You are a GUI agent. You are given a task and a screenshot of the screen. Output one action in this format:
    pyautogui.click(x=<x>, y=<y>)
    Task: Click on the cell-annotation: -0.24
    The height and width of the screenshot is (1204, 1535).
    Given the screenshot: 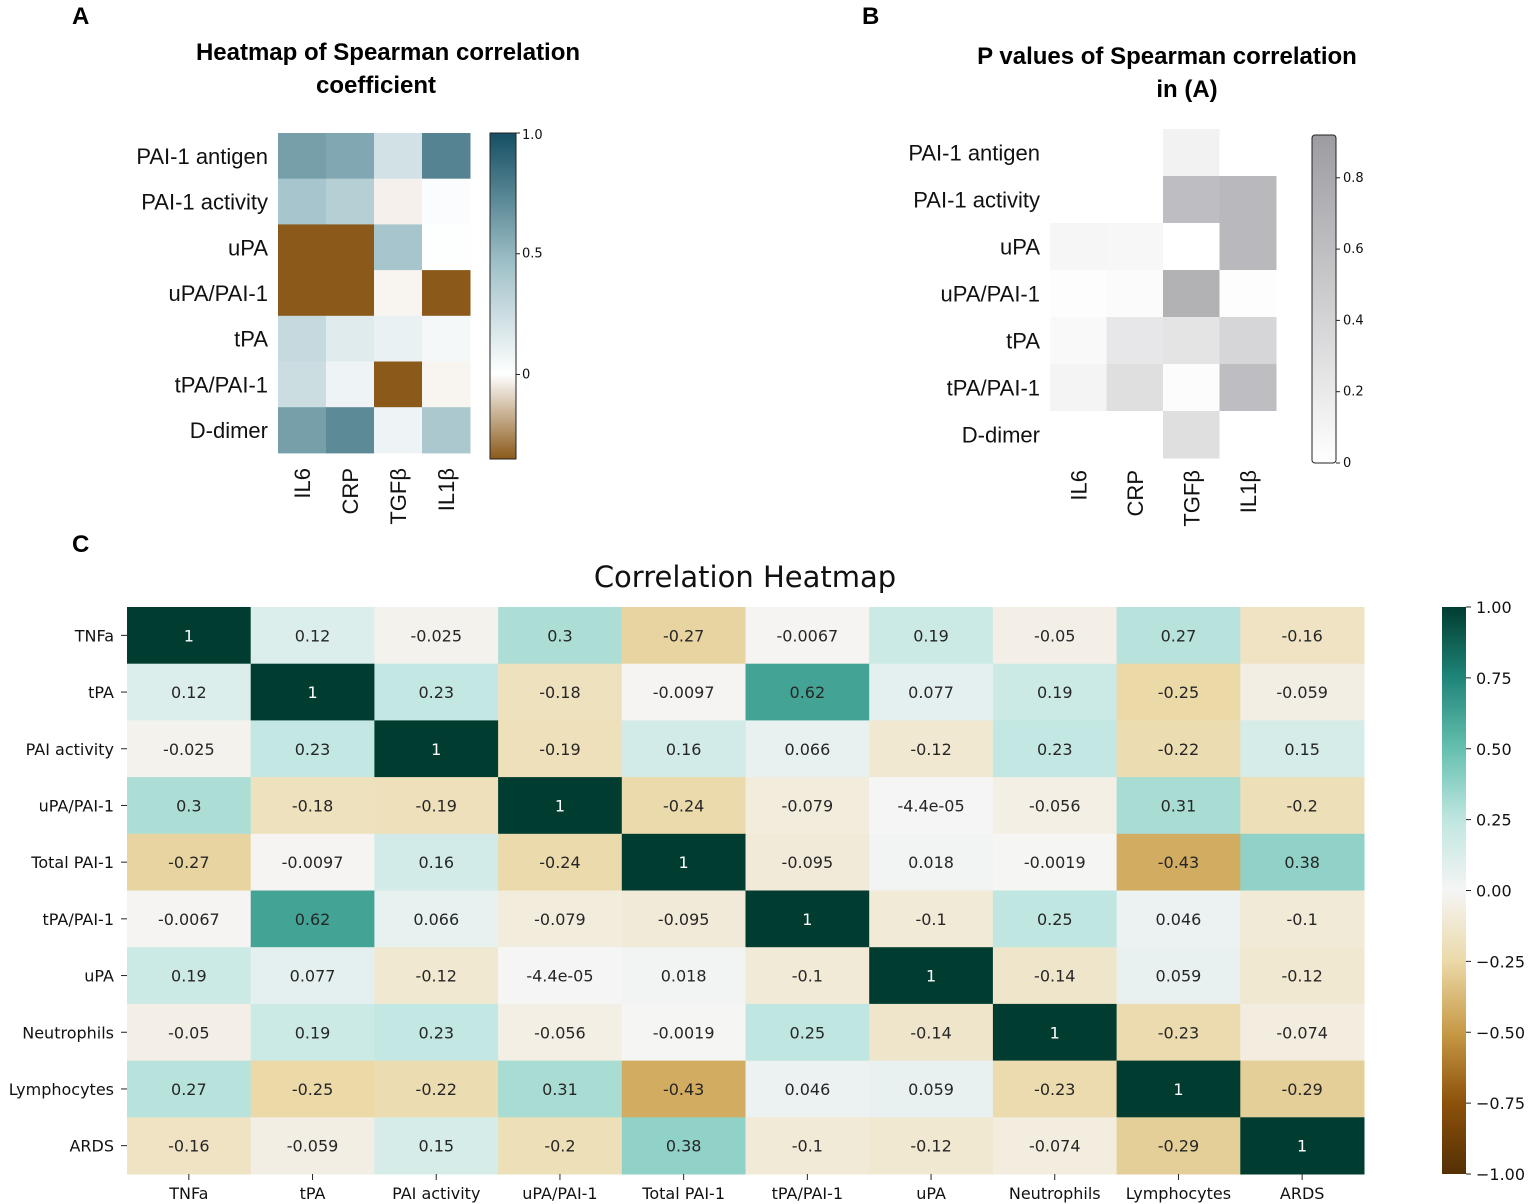 What is the action you would take?
    pyautogui.click(x=683, y=805)
    